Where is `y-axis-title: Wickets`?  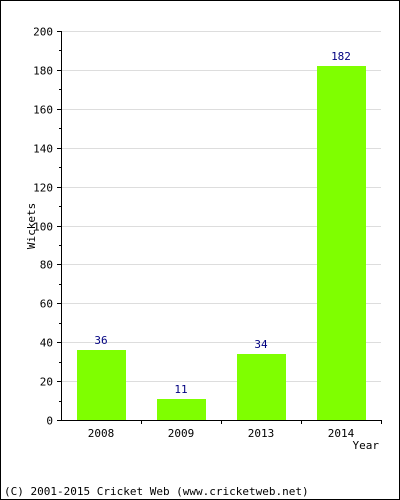
y-axis-title: Wickets is located at coordinates (31, 226).